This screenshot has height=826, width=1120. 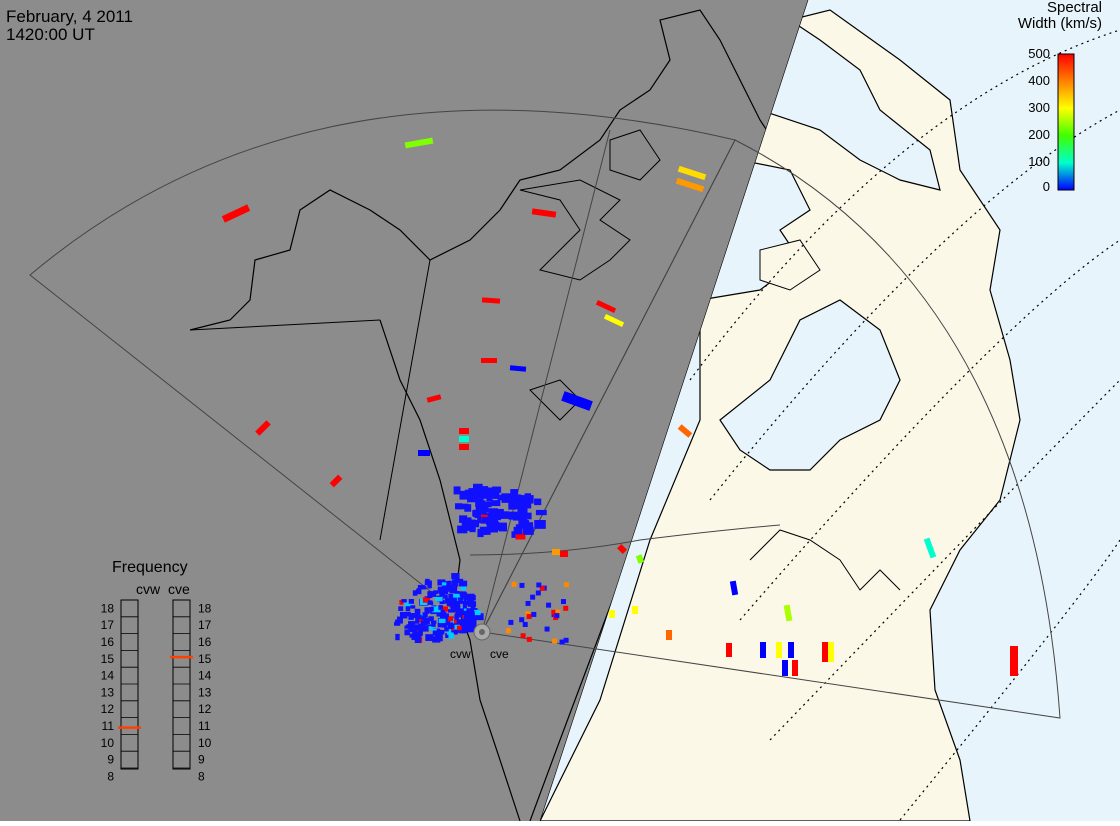 I want to click on freq-level-left: 8, so click(x=110, y=776).